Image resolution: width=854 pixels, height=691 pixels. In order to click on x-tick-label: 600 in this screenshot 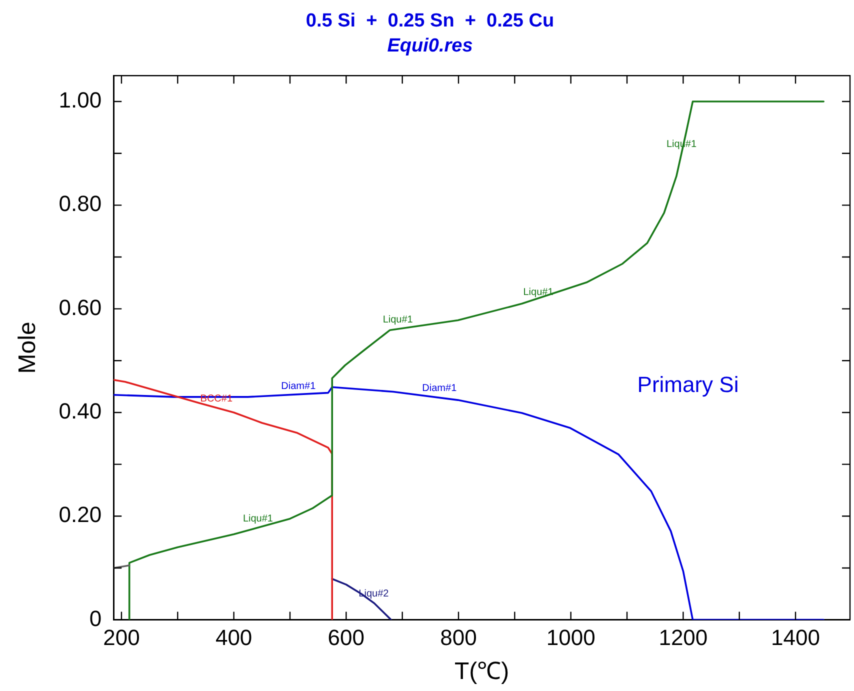, I will do `click(346, 637)`.